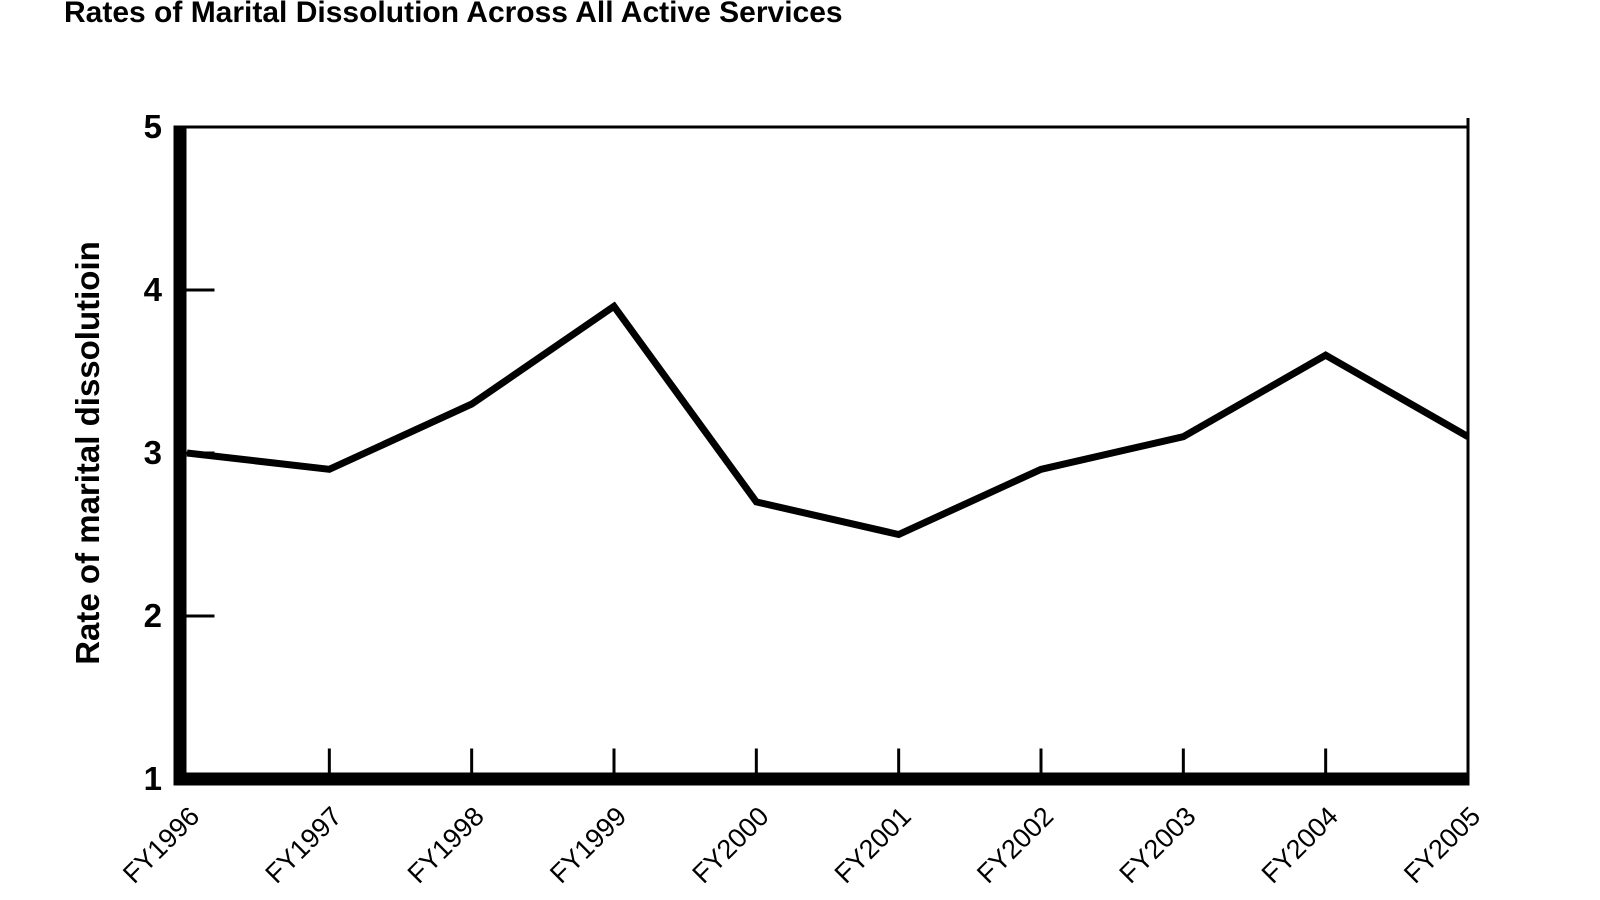  What do you see at coordinates (588, 845) in the screenshot?
I see `x-tick-label: FY1999` at bounding box center [588, 845].